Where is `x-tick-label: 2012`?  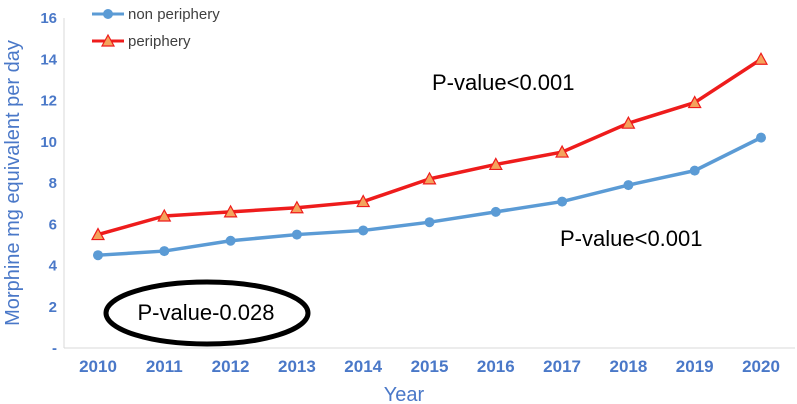
x-tick-label: 2012 is located at coordinates (231, 366).